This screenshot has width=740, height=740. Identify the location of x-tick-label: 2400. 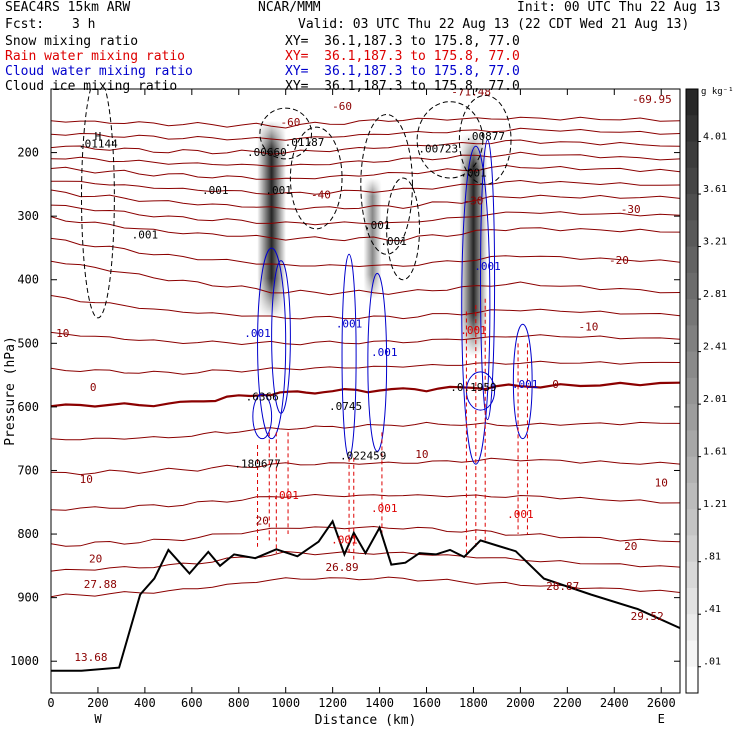
(614, 703).